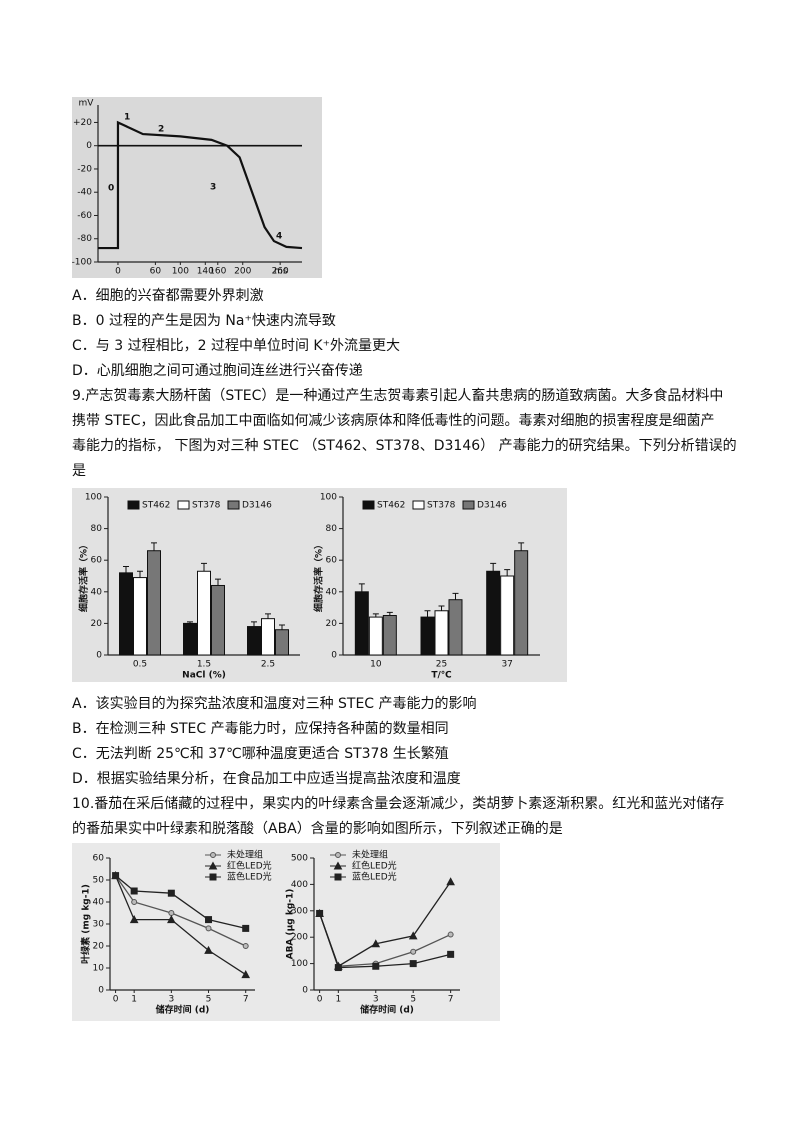  What do you see at coordinates (127, 118) in the screenshot?
I see `annotation: 1` at bounding box center [127, 118].